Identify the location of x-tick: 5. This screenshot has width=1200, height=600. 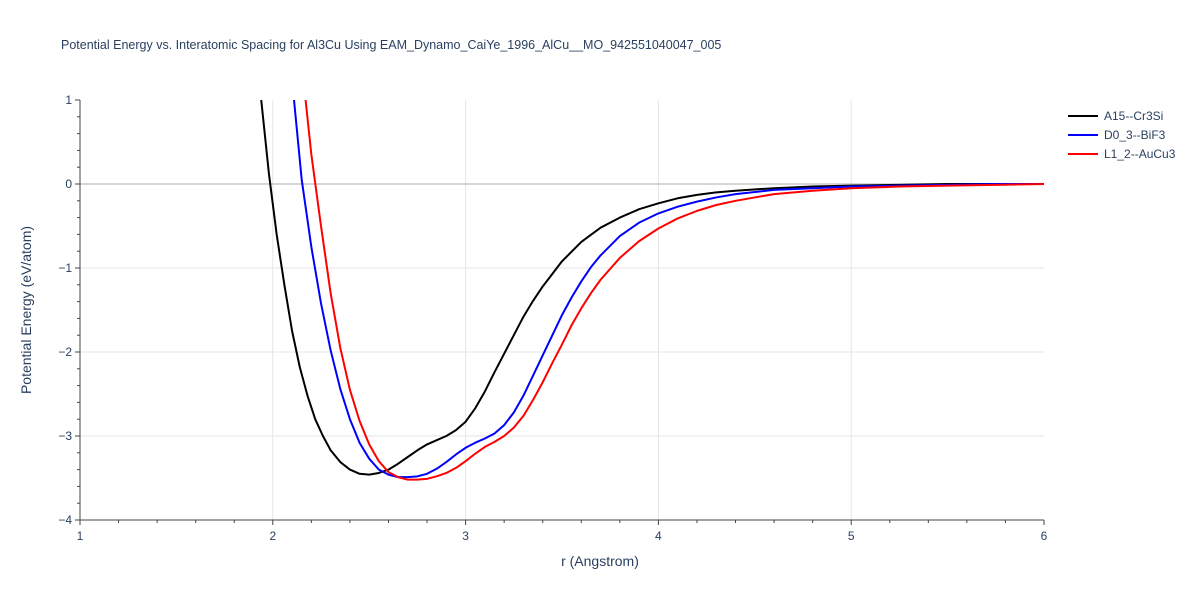
(851, 531).